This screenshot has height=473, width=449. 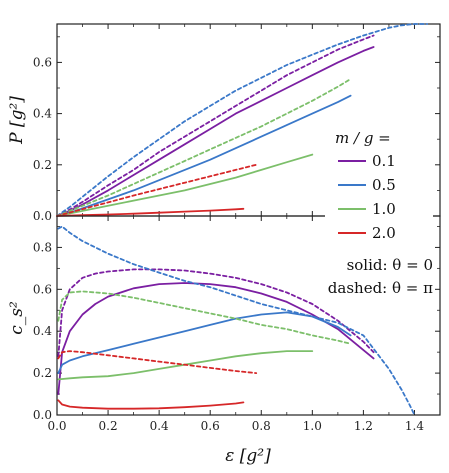 I want to click on x-tick-label: 0.4, so click(x=159, y=426).